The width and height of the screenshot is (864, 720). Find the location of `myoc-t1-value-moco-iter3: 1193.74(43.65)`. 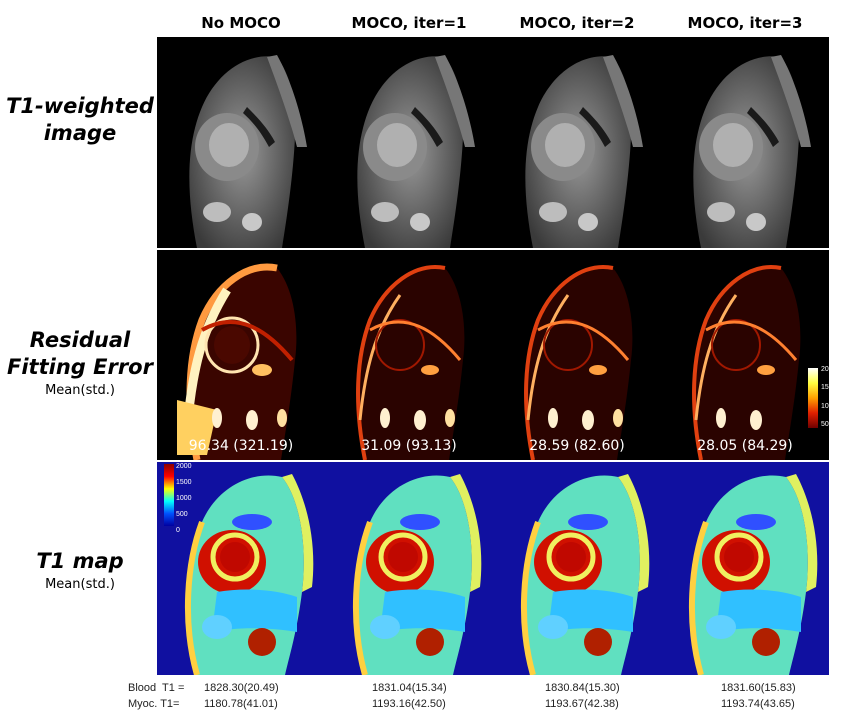

myoc-t1-value-moco-iter3: 1193.74(43.65) is located at coordinates (758, 704).